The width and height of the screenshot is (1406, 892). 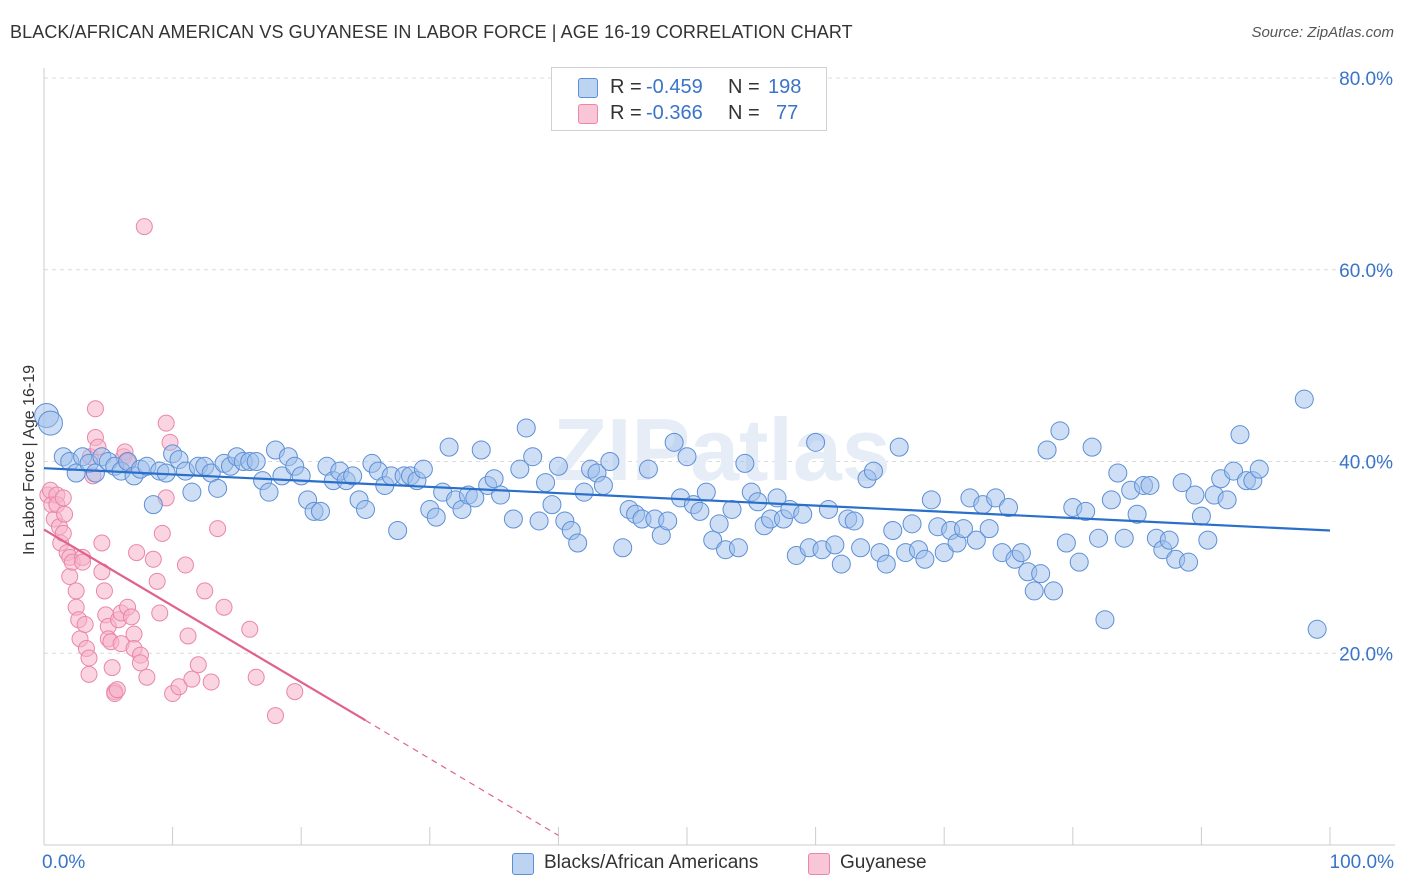 What do you see at coordinates (787, 113) in the screenshot?
I see `n-value: 77` at bounding box center [787, 113].